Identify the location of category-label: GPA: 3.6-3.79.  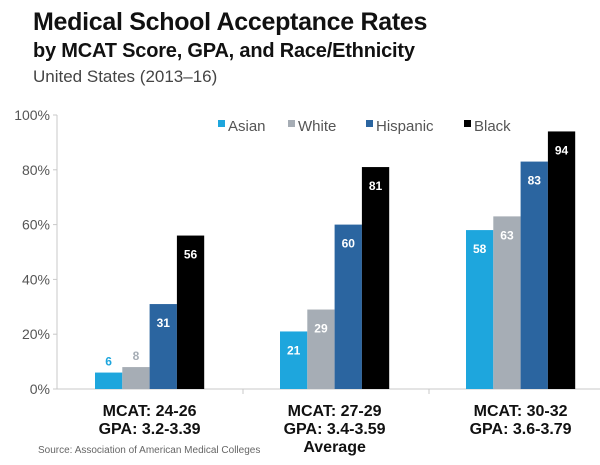
(521, 429).